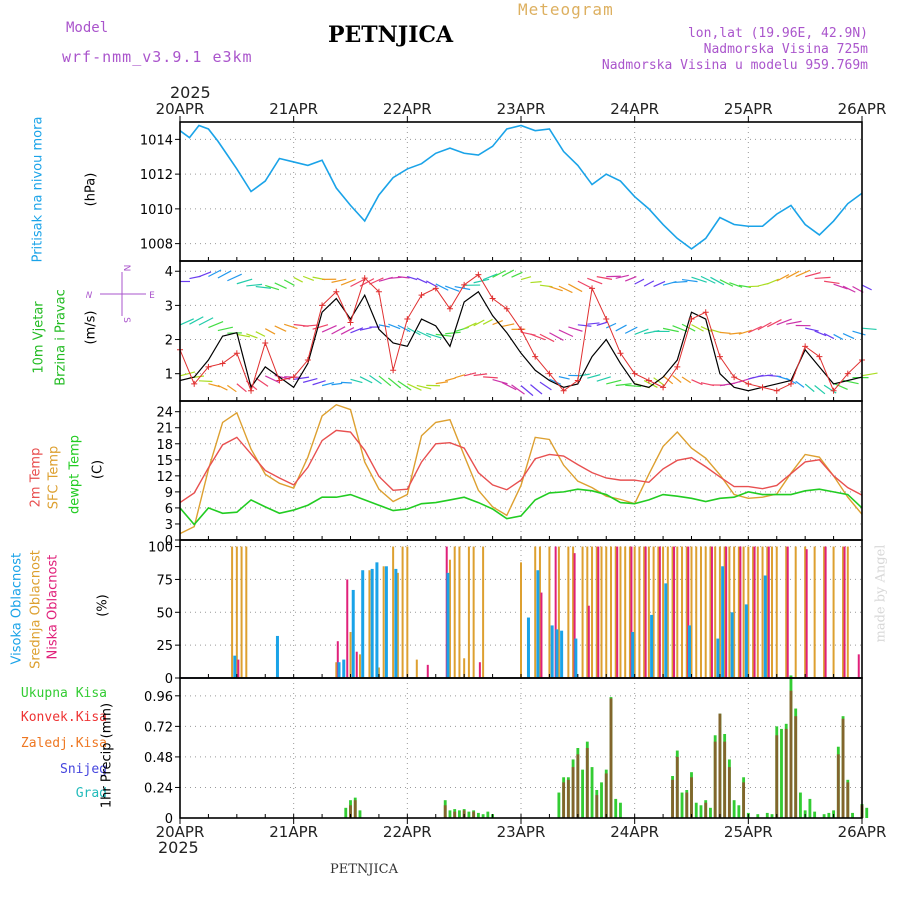 This screenshot has width=900, height=900. Describe the element at coordinates (164, 413) in the screenshot. I see `y-tick-label: 24` at that location.